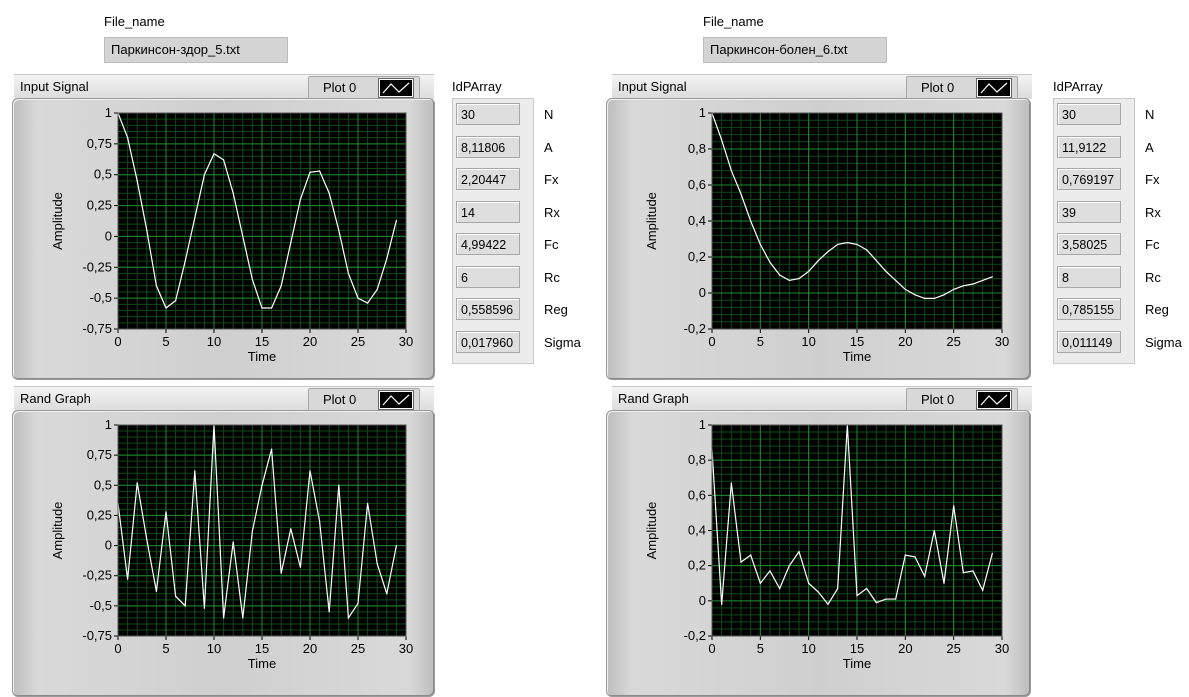 The height and width of the screenshot is (697, 1189). What do you see at coordinates (488, 211) in the screenshot?
I see `idparray-value-rx: 14` at bounding box center [488, 211].